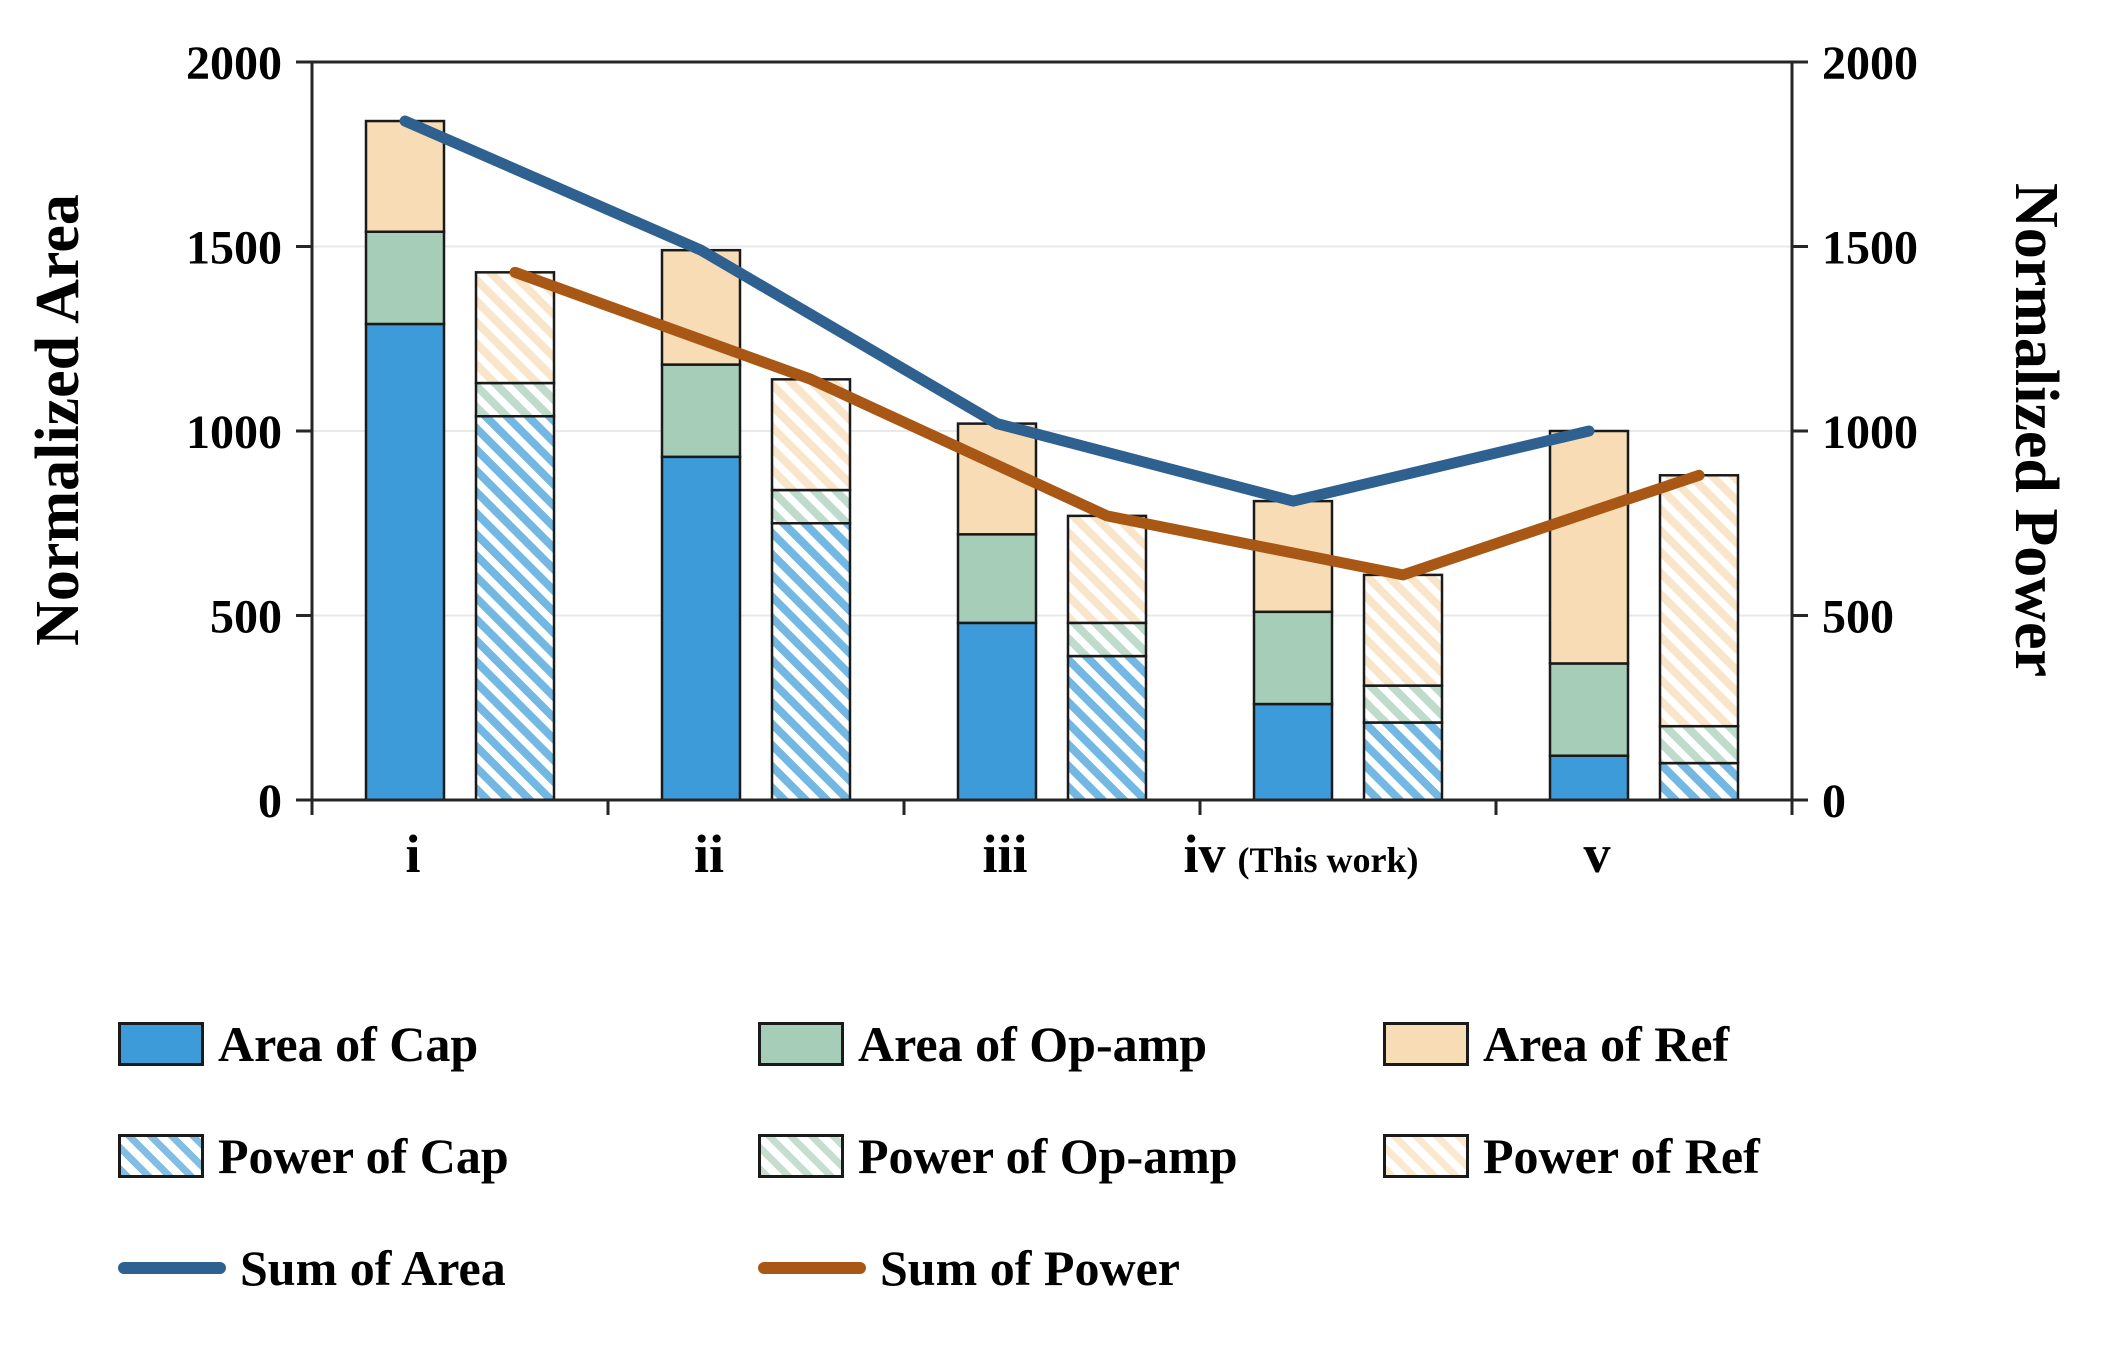 This screenshot has width=2128, height=1348. What do you see at coordinates (2036, 430) in the screenshot?
I see `right-axis-title: Normalized Power` at bounding box center [2036, 430].